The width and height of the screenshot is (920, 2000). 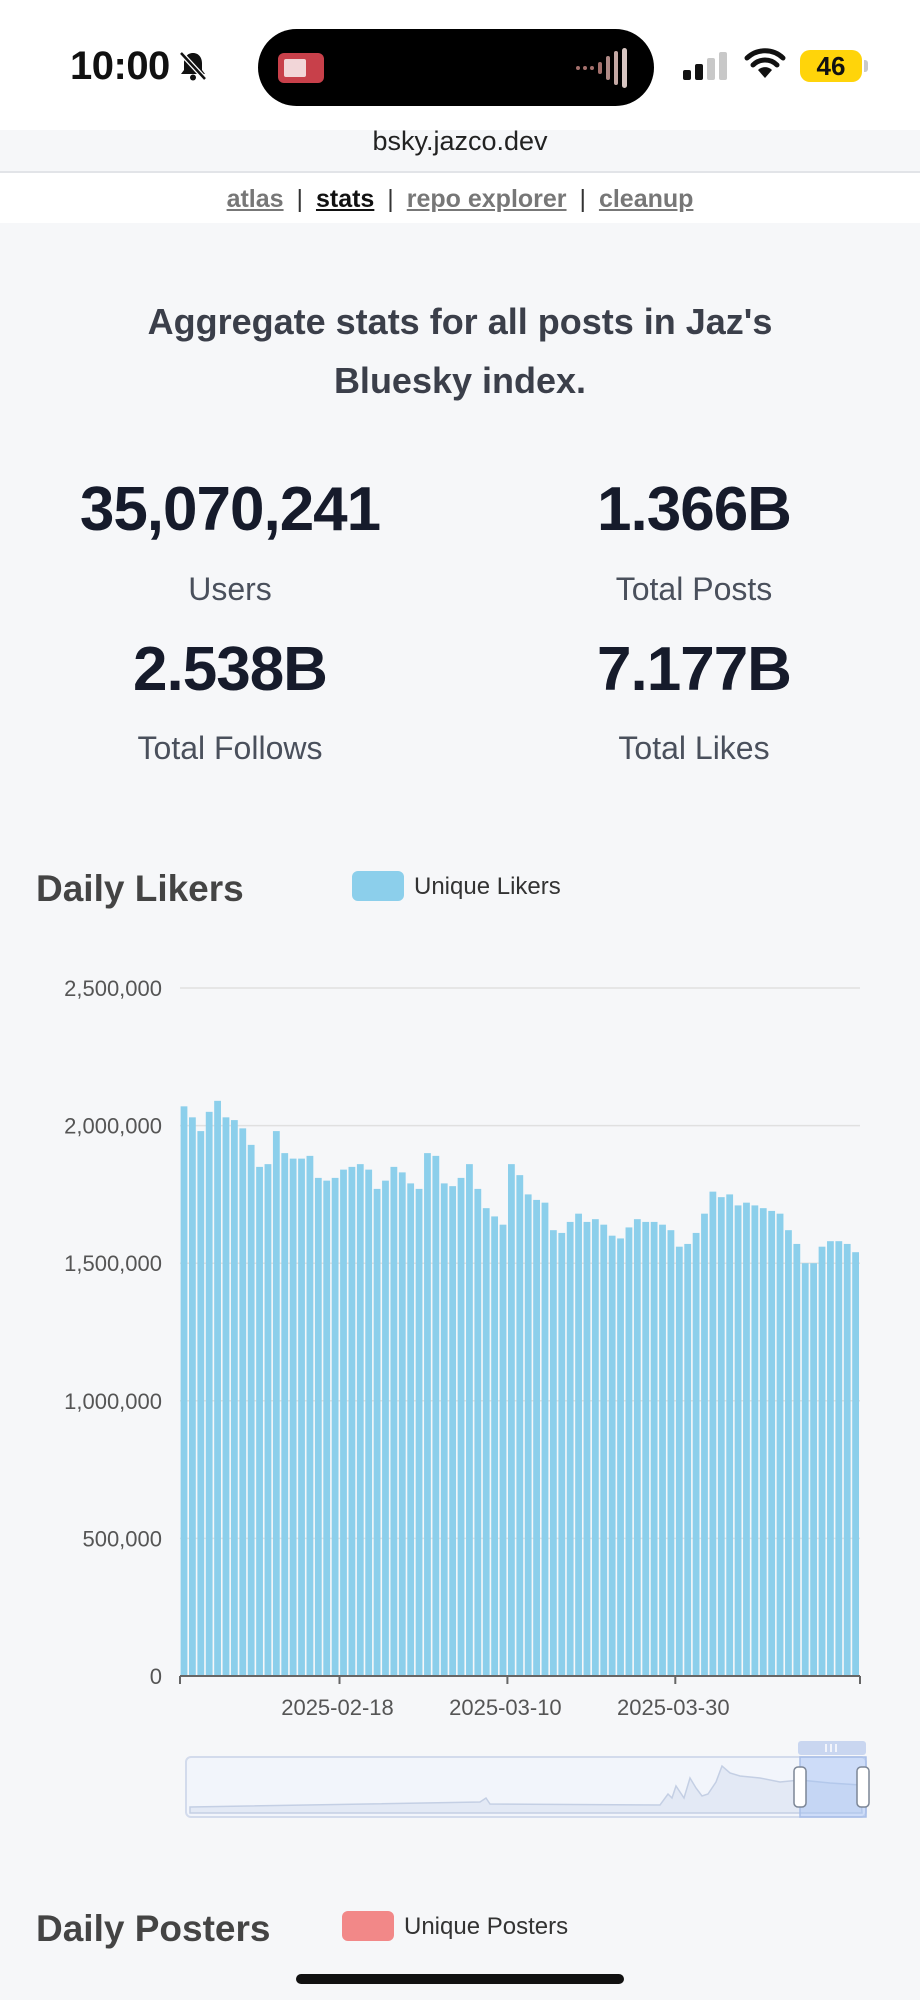 What do you see at coordinates (527, 1779) in the screenshot?
I see `zoom-slider` at bounding box center [527, 1779].